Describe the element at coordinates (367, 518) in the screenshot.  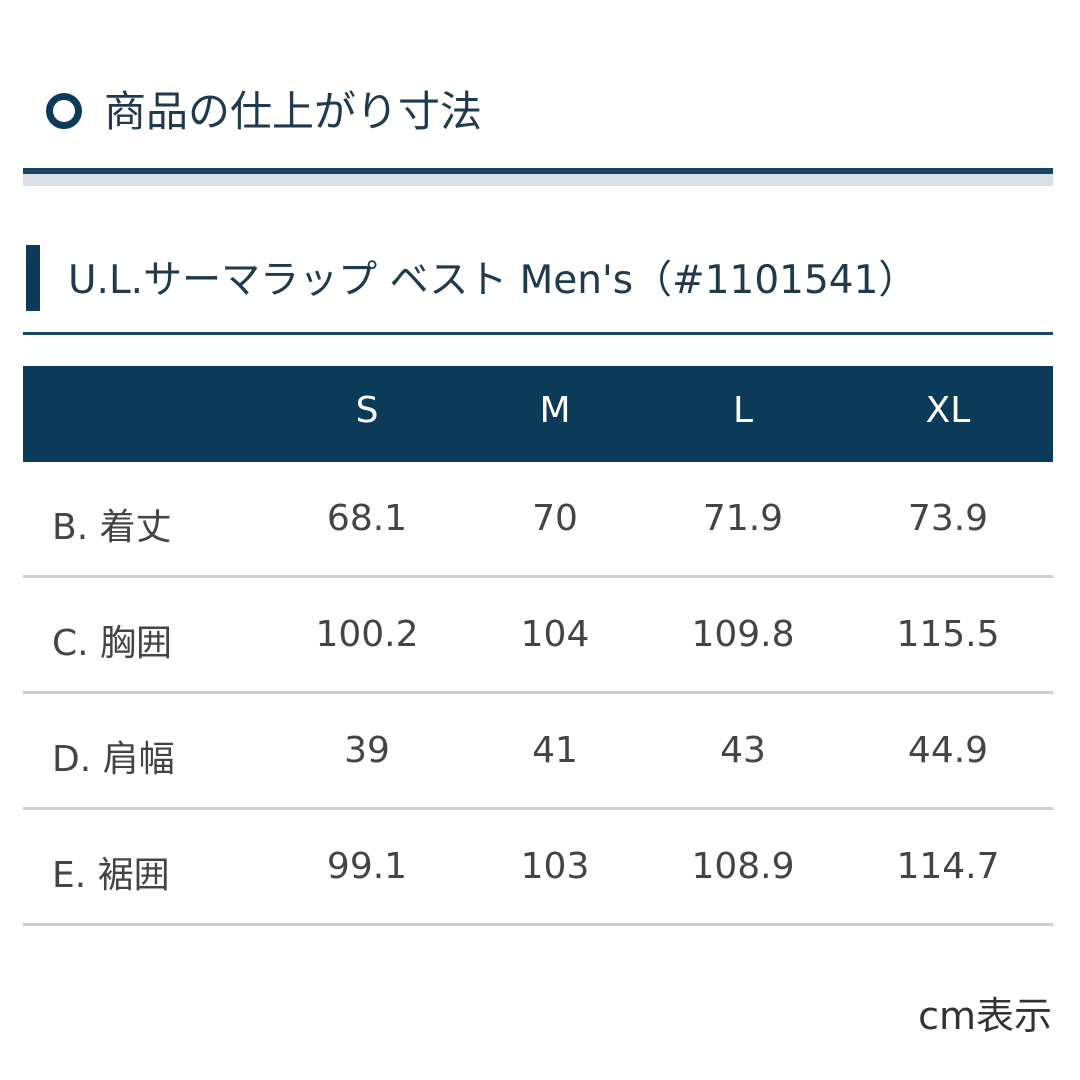
I see `table-cell: 68.1` at that location.